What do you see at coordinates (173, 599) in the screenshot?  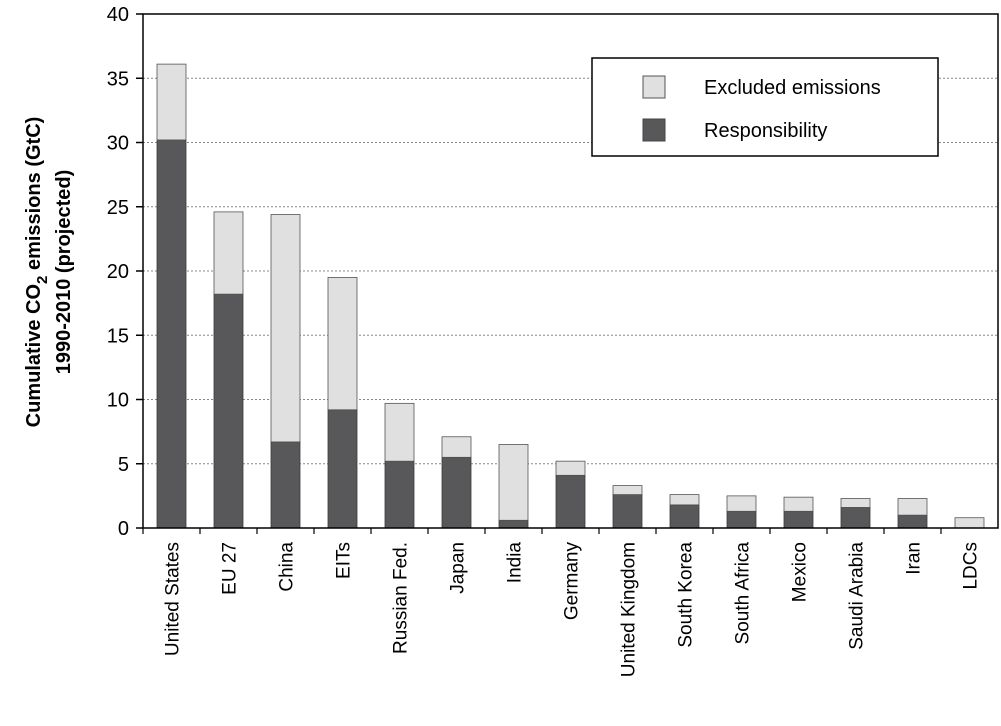 I see `x-tick-label: United States` at bounding box center [173, 599].